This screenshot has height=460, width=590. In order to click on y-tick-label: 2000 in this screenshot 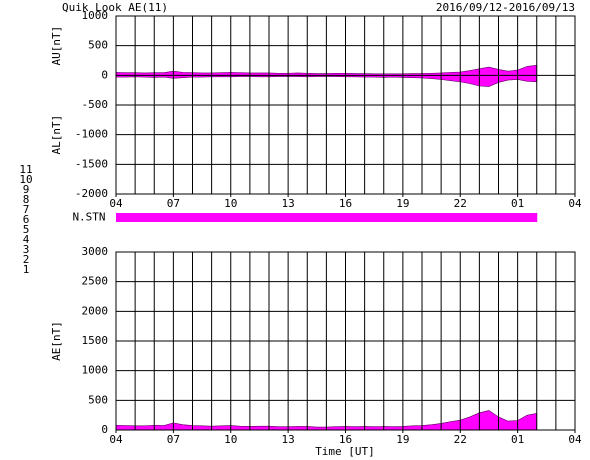, I will do `click(95, 310)`.